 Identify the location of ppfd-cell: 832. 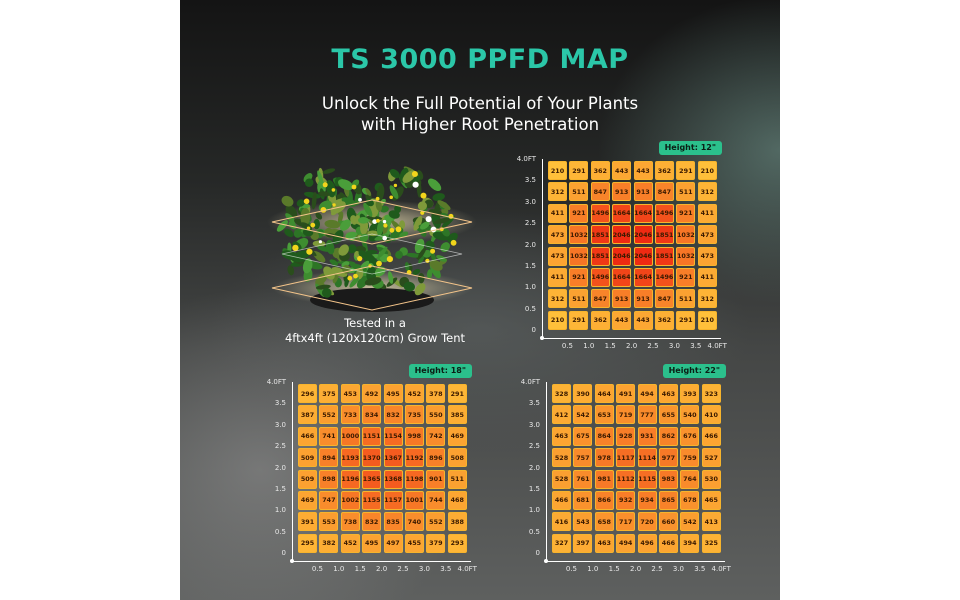
(393, 415).